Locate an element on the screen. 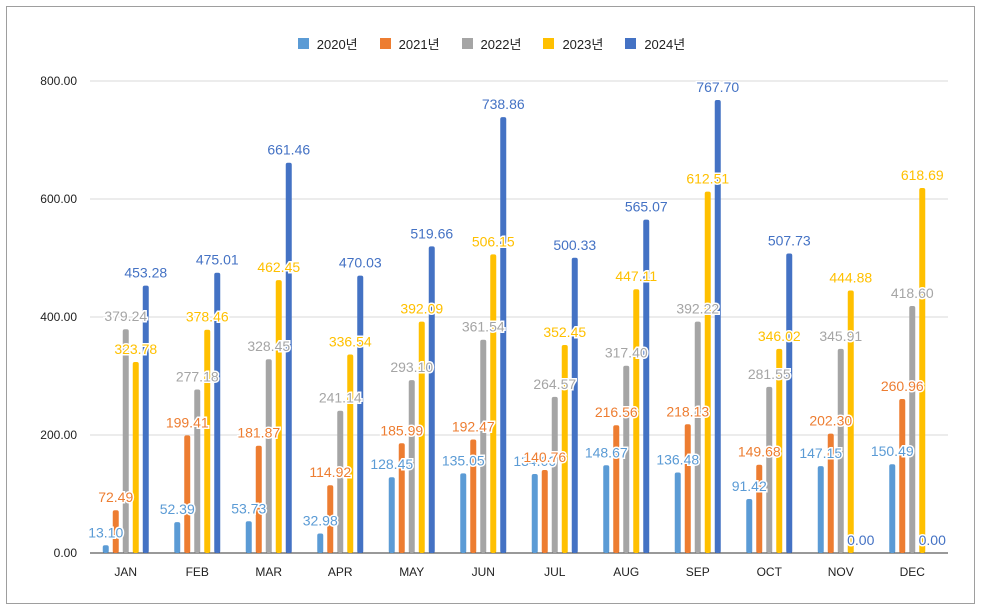  legend-item: 2023년 is located at coordinates (573, 43).